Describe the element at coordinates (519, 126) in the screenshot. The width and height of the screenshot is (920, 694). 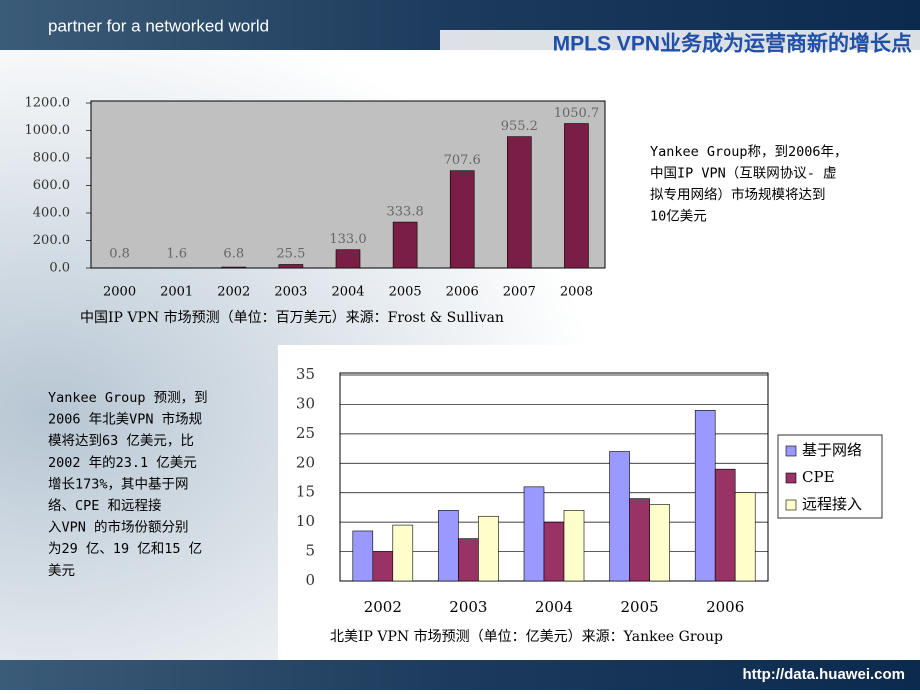
I see `value-label: 955.2` at that location.